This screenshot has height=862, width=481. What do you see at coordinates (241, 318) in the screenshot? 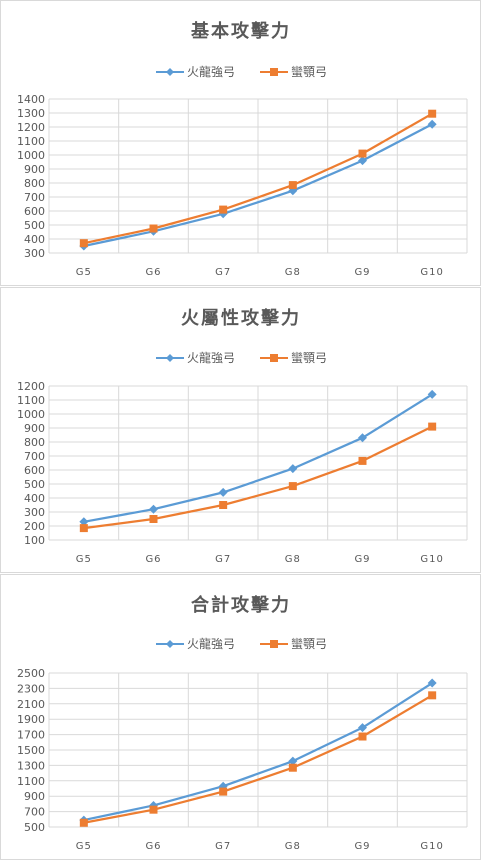
I see `chart-title: 火屬性攻擊力` at bounding box center [241, 318].